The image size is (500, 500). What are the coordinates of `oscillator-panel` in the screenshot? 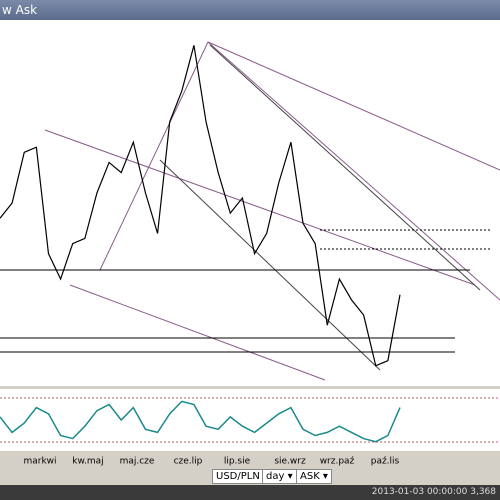 It's located at (250, 420).